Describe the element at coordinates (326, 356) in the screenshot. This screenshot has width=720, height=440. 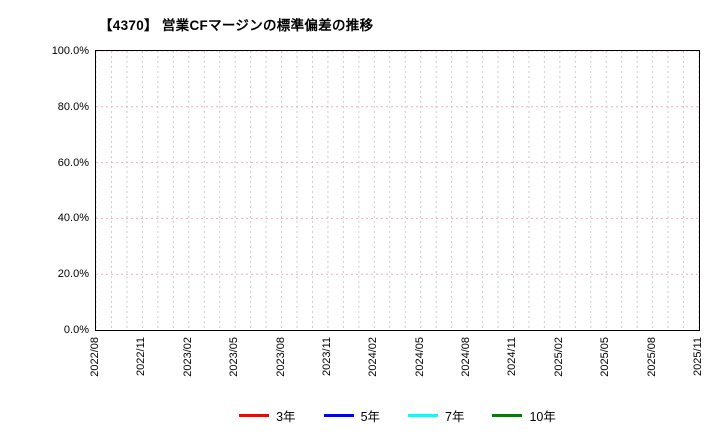
I see `x-tick-label: 2023/11` at that location.